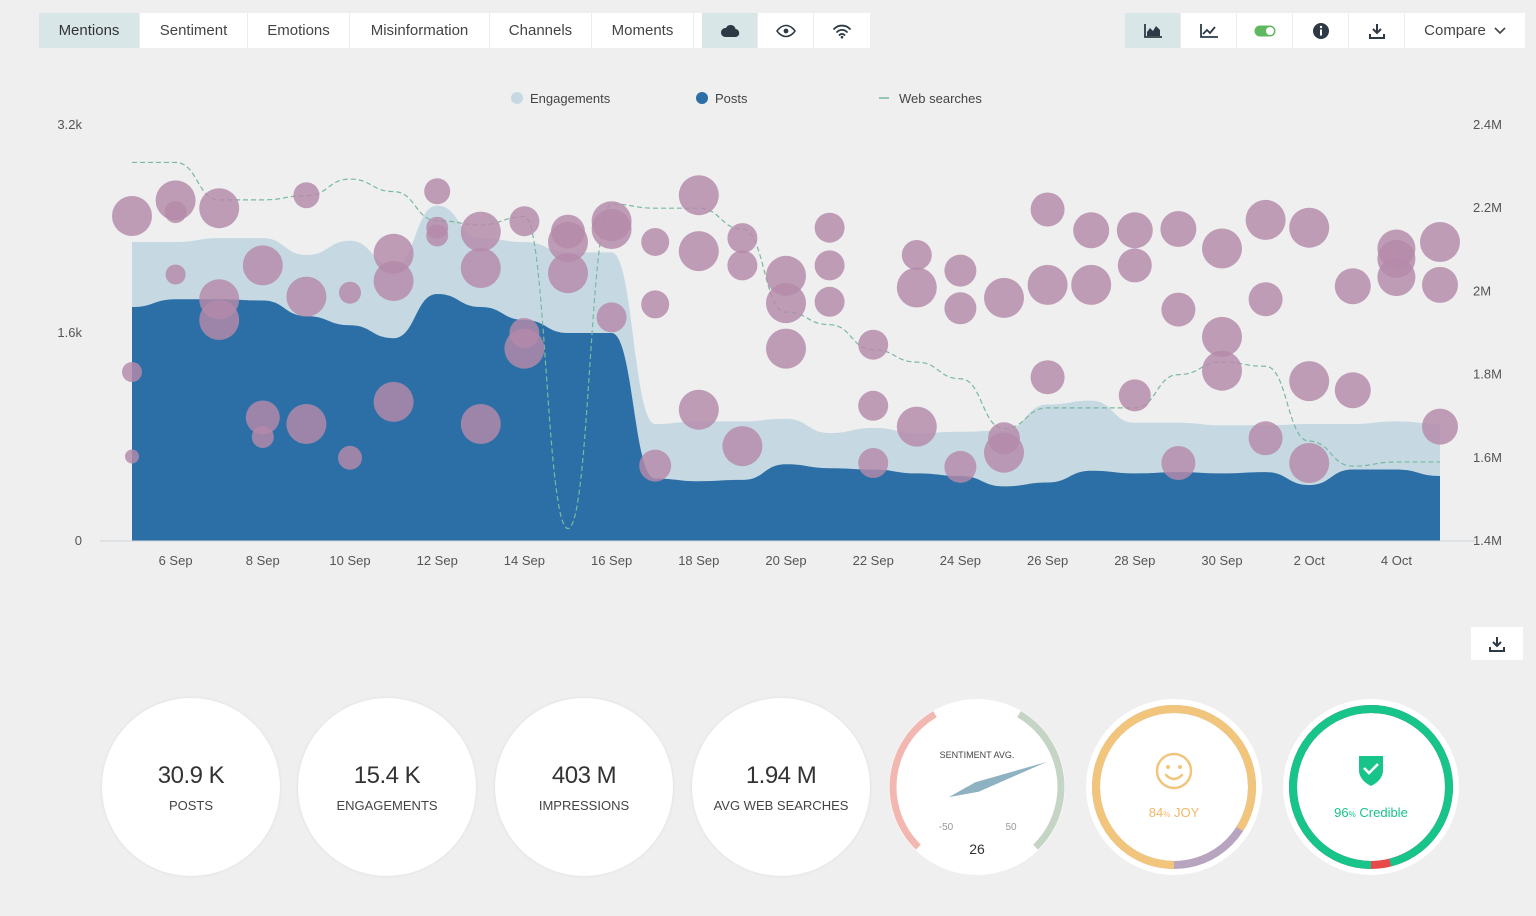  I want to click on shield-check-icon, so click(1371, 771).